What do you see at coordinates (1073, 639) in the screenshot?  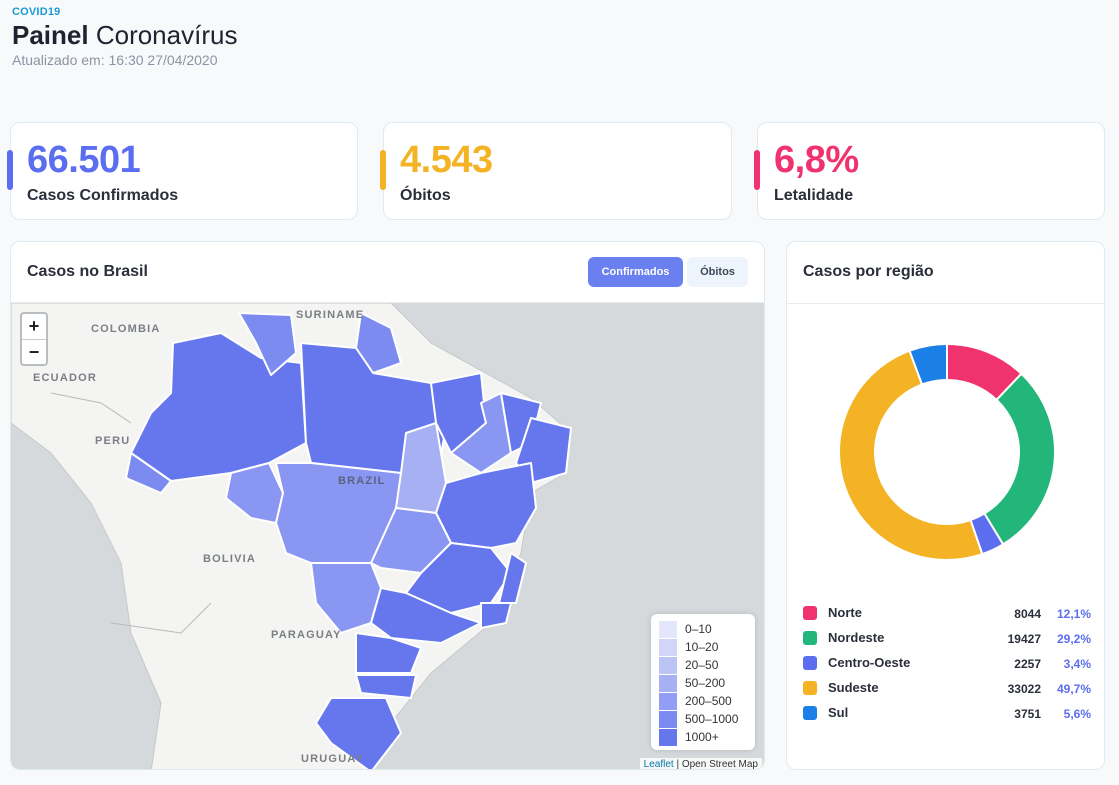 I see `region-pct: 29,2%` at bounding box center [1073, 639].